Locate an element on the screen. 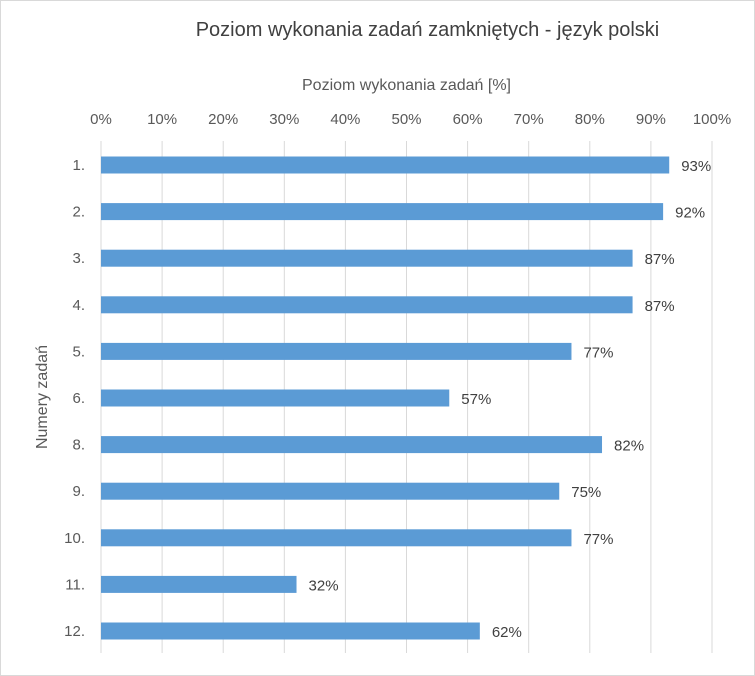  category-label: 1. is located at coordinates (78, 165).